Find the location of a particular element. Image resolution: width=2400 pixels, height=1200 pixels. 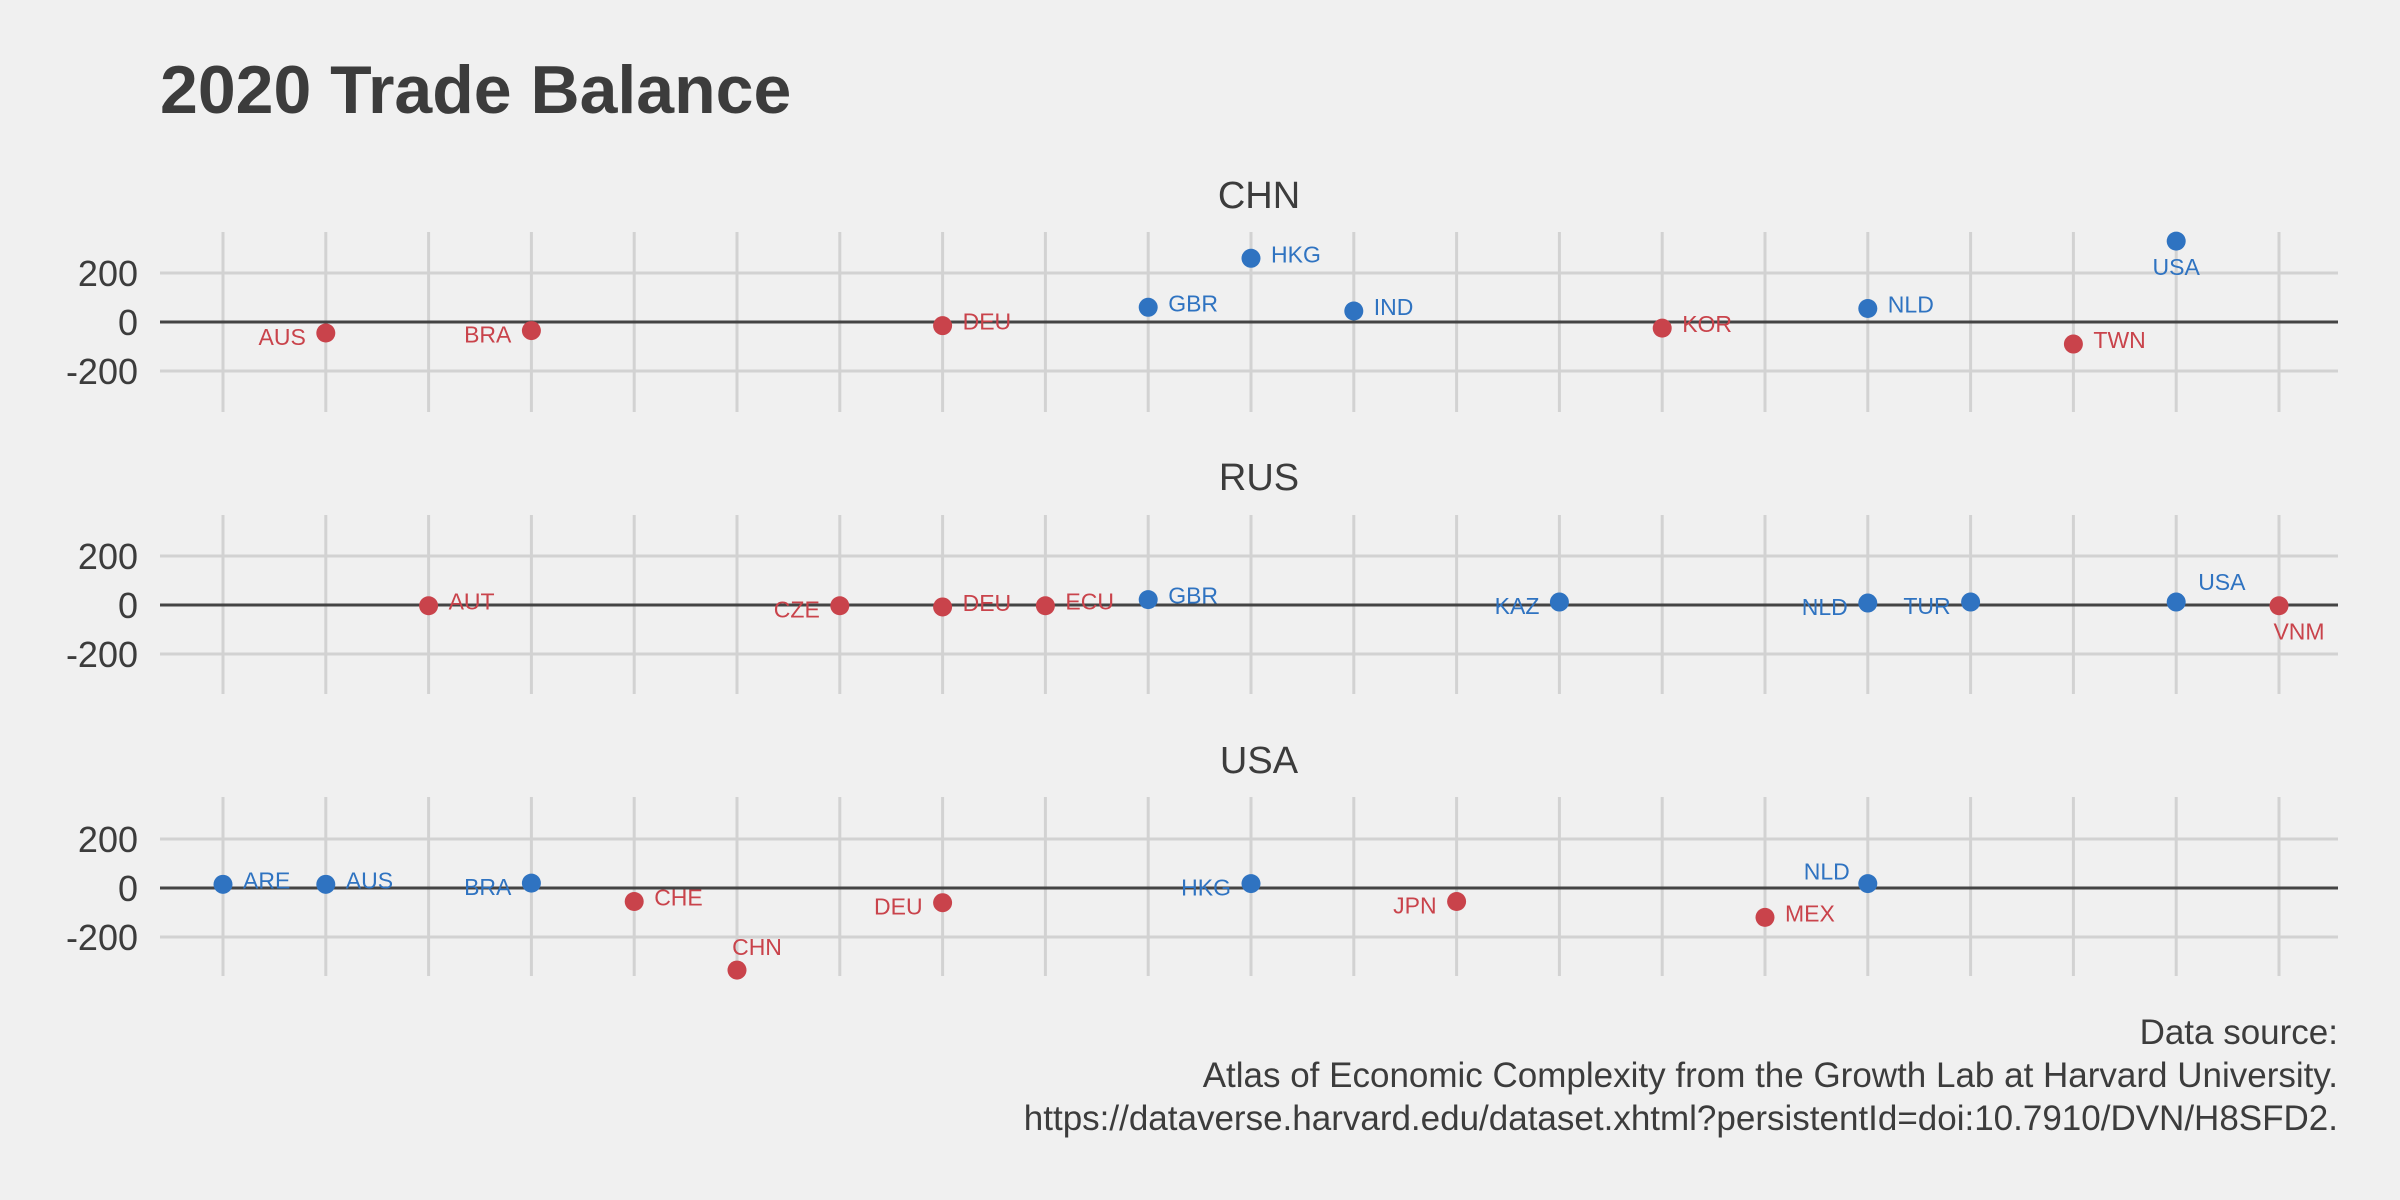

point-label: TUR is located at coordinates (1926, 606).